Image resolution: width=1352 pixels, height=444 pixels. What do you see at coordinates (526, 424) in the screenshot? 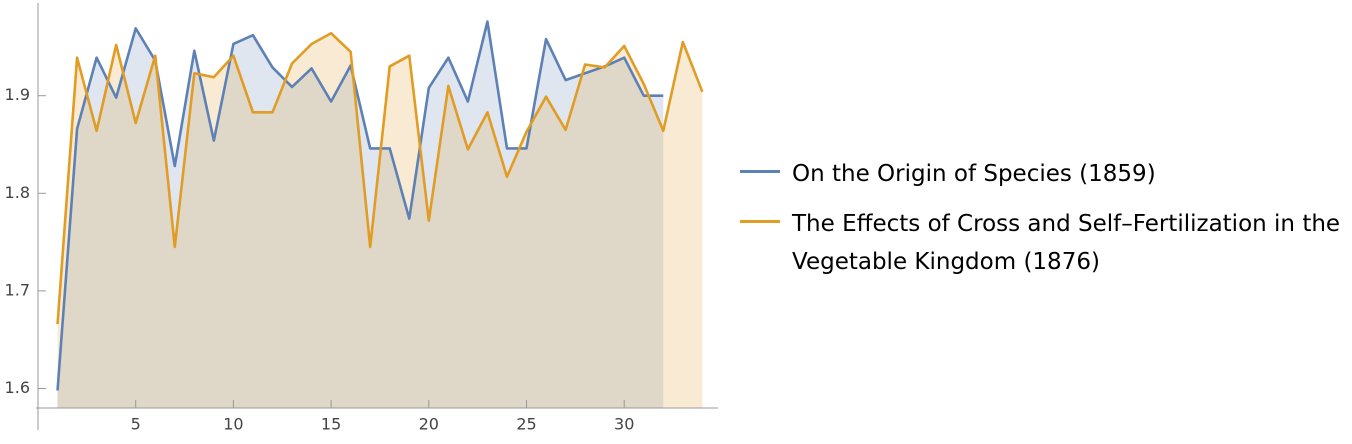
I see `x-tick-label: 25` at bounding box center [526, 424].